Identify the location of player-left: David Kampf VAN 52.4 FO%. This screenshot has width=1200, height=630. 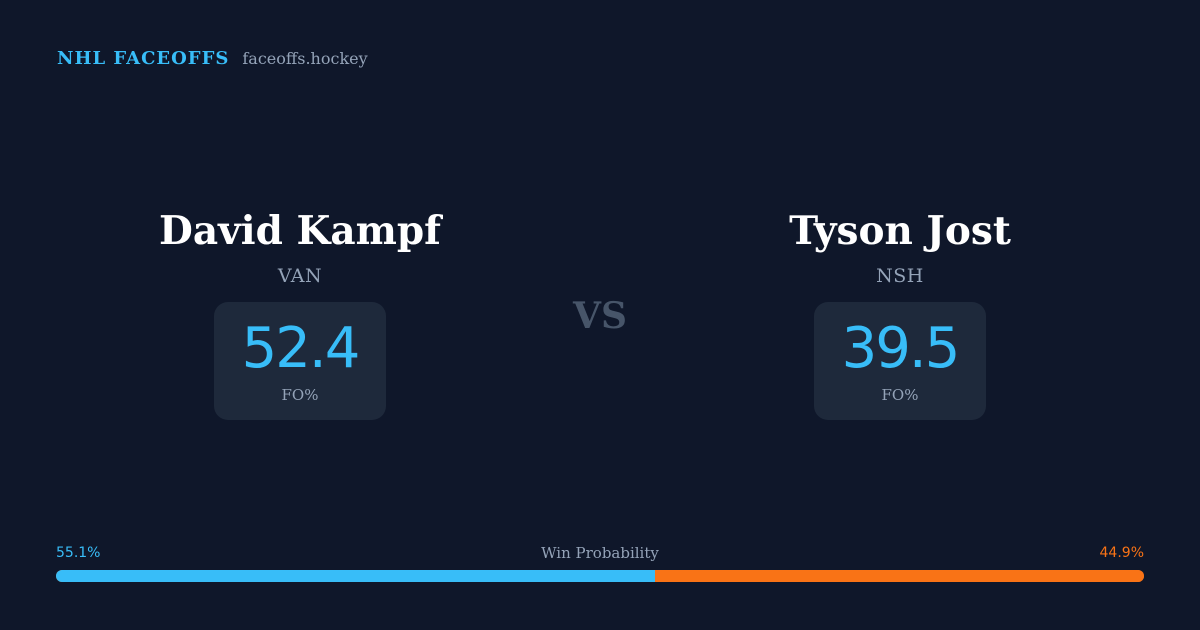
(300, 313).